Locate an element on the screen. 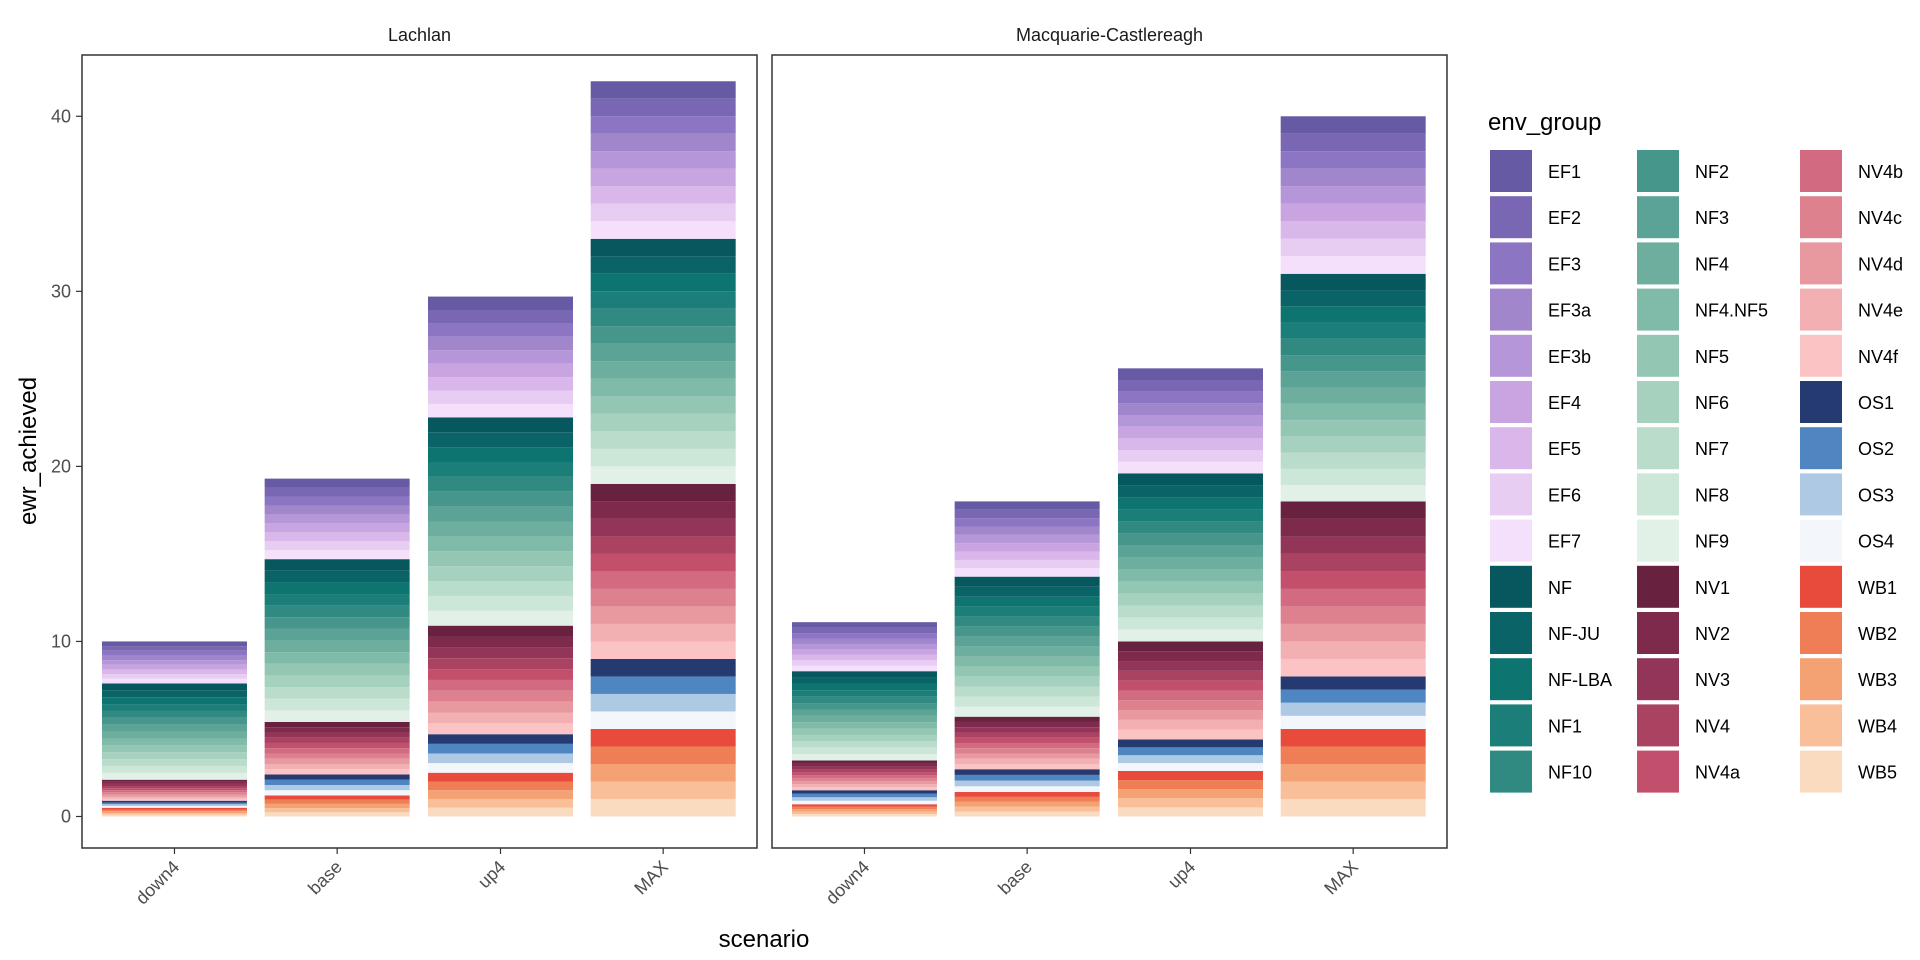 The image size is (1920, 960). bar-segment-nv4d is located at coordinates (174, 795).